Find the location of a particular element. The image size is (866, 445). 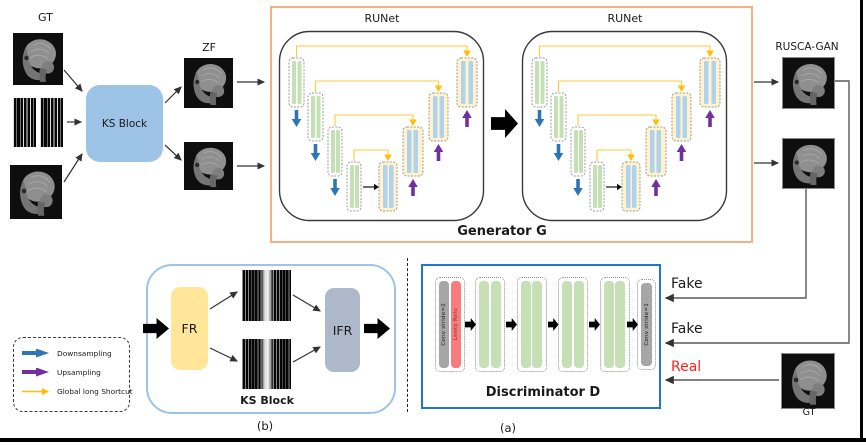

fr-block: FR is located at coordinates (189, 328).